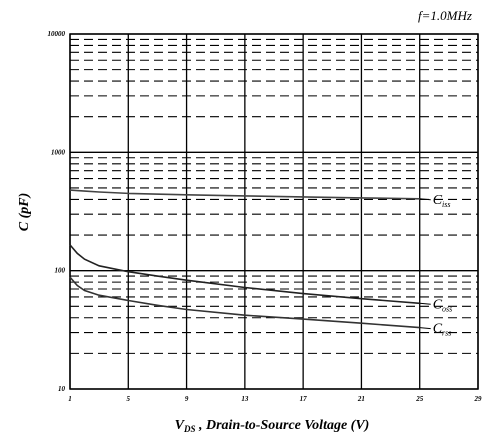 The height and width of the screenshot is (439, 485). I want to click on series-label-sub: iss, so click(446, 204).